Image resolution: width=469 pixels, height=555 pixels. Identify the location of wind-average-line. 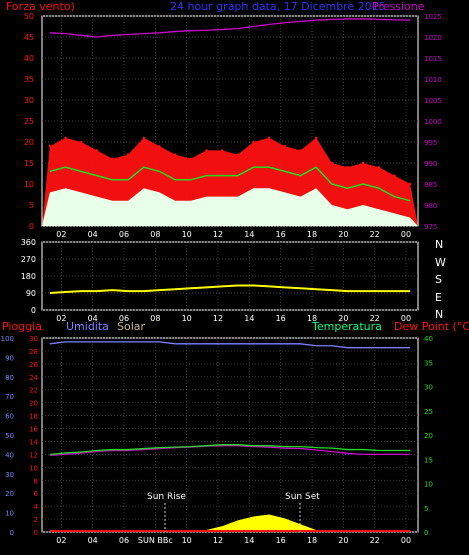
(230, 184).